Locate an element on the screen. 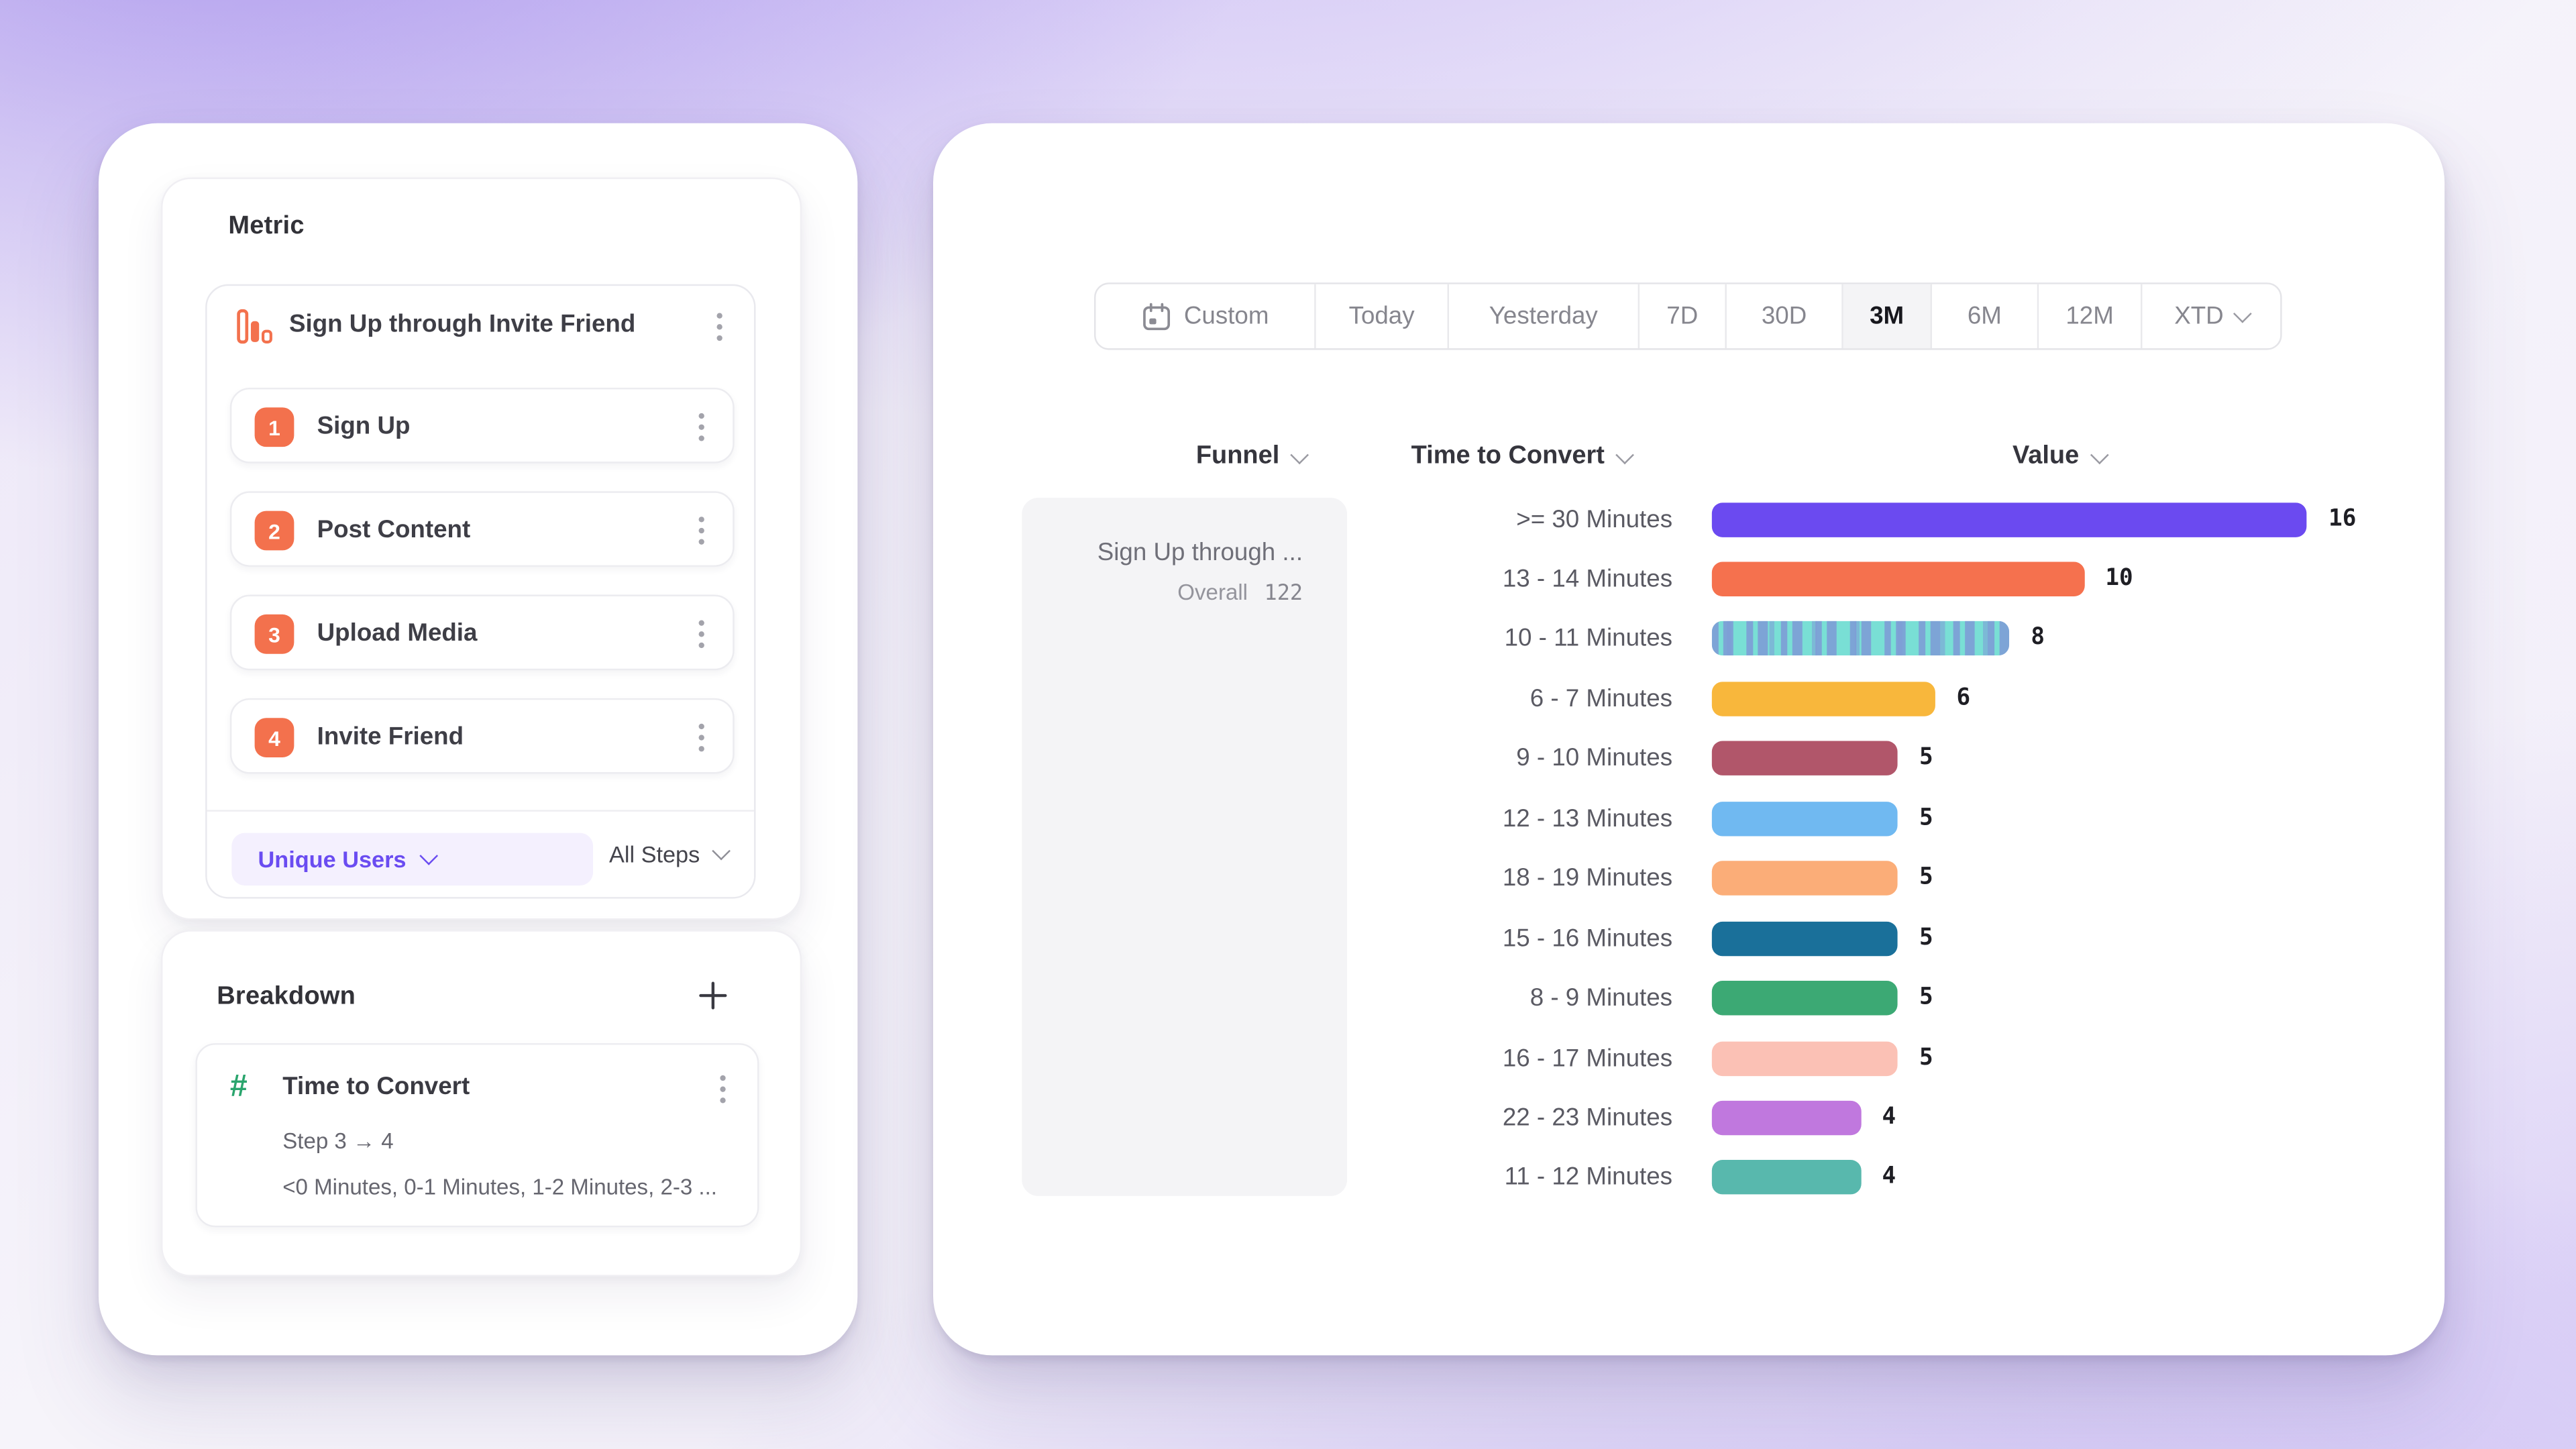  bucket-label: 6 - 7 Minutes is located at coordinates (1601, 698).